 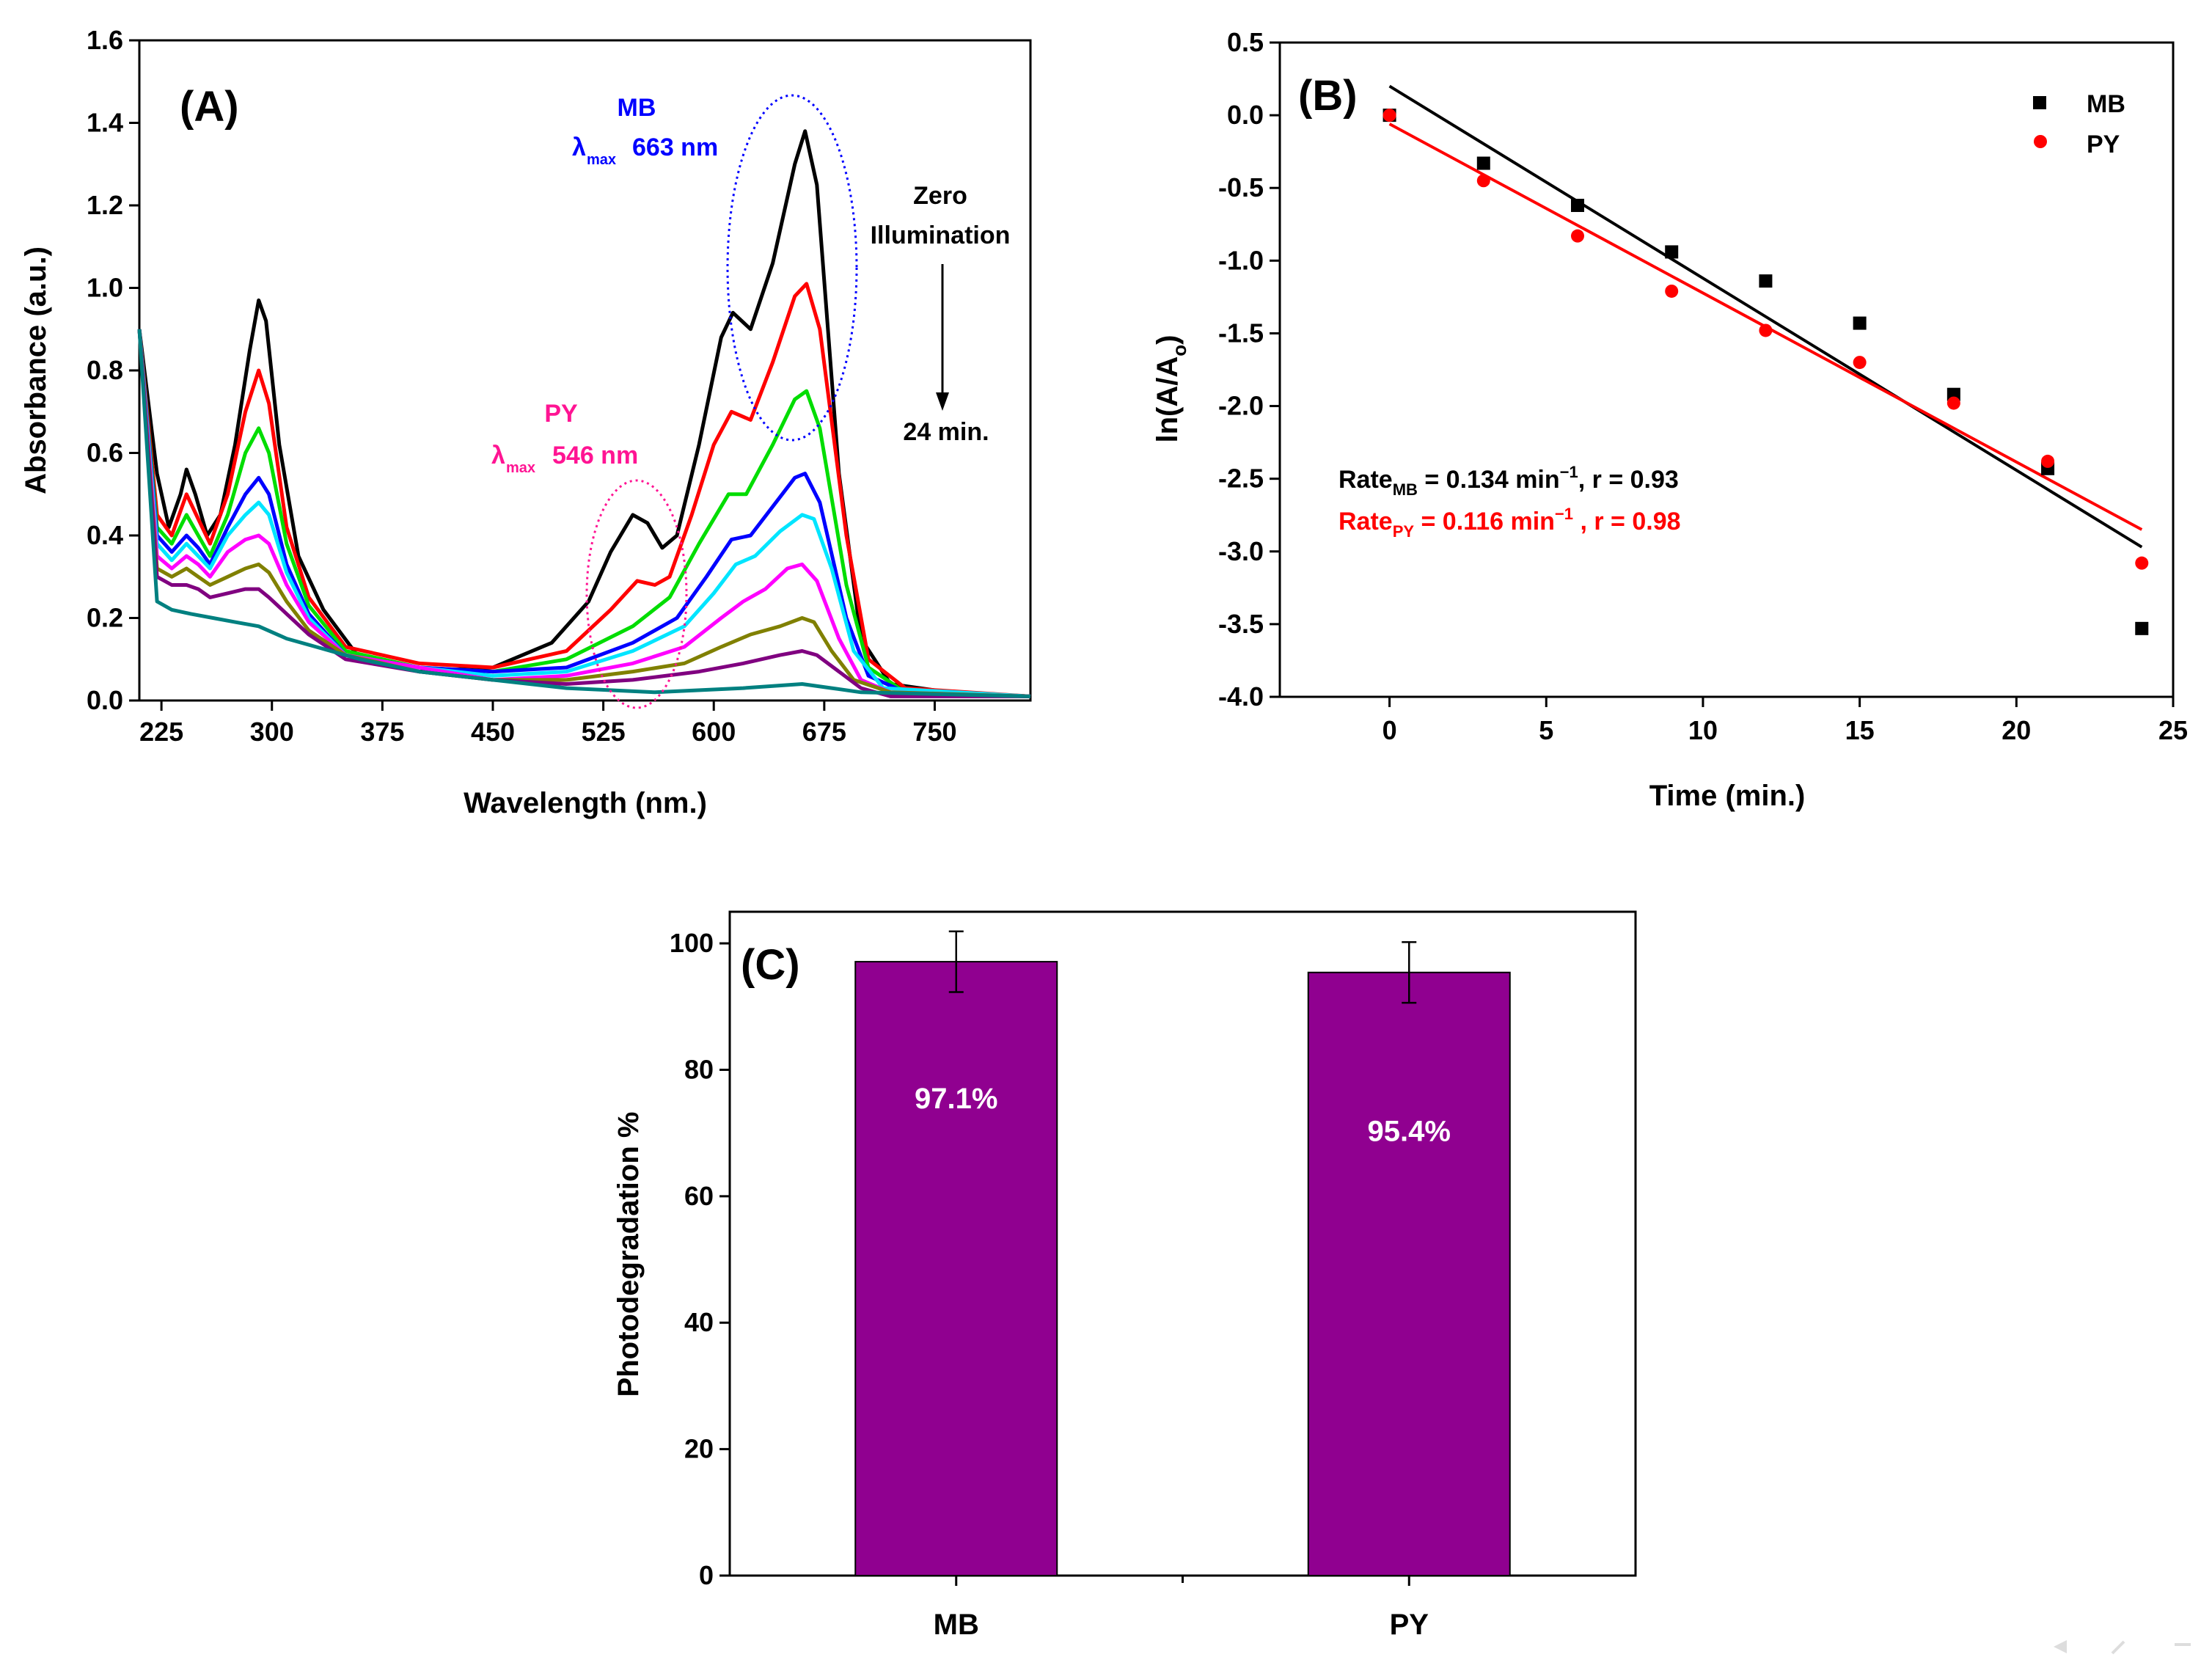 What do you see at coordinates (1182, 1253) in the screenshot?
I see `panel-c-bars: 97.1% 95.4%` at bounding box center [1182, 1253].